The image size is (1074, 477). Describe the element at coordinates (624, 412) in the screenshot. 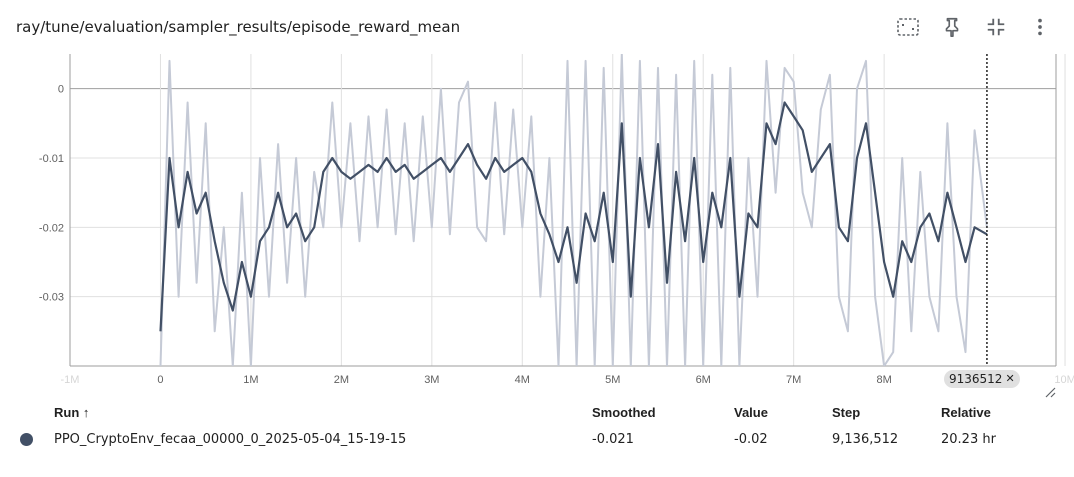

I see `column-header-smoothed: Smoothed` at that location.